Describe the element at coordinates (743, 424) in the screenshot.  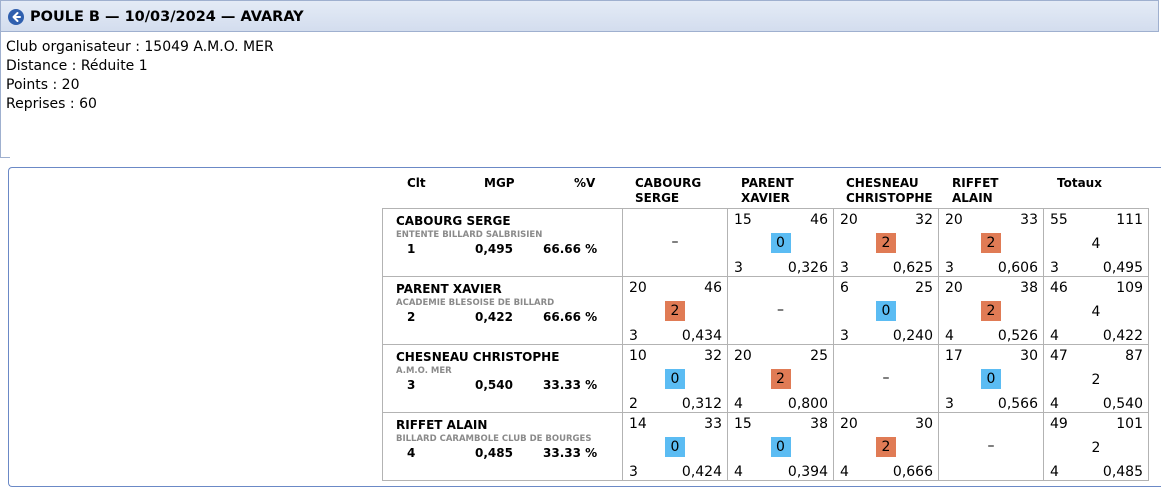
I see `match-points: 15` at that location.